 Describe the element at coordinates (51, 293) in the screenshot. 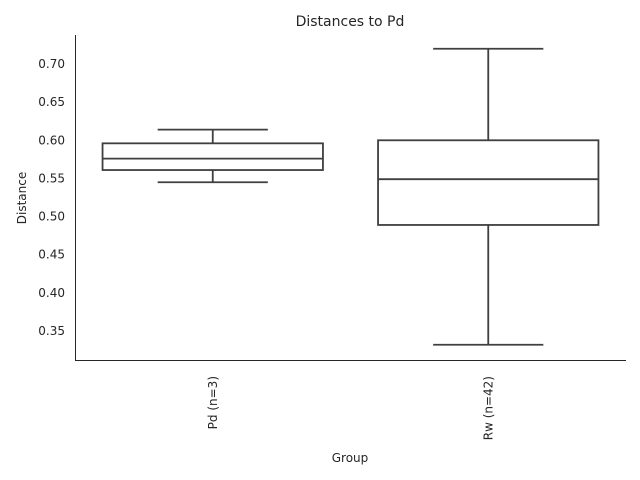

I see `y-tick-label: 0.40` at that location.